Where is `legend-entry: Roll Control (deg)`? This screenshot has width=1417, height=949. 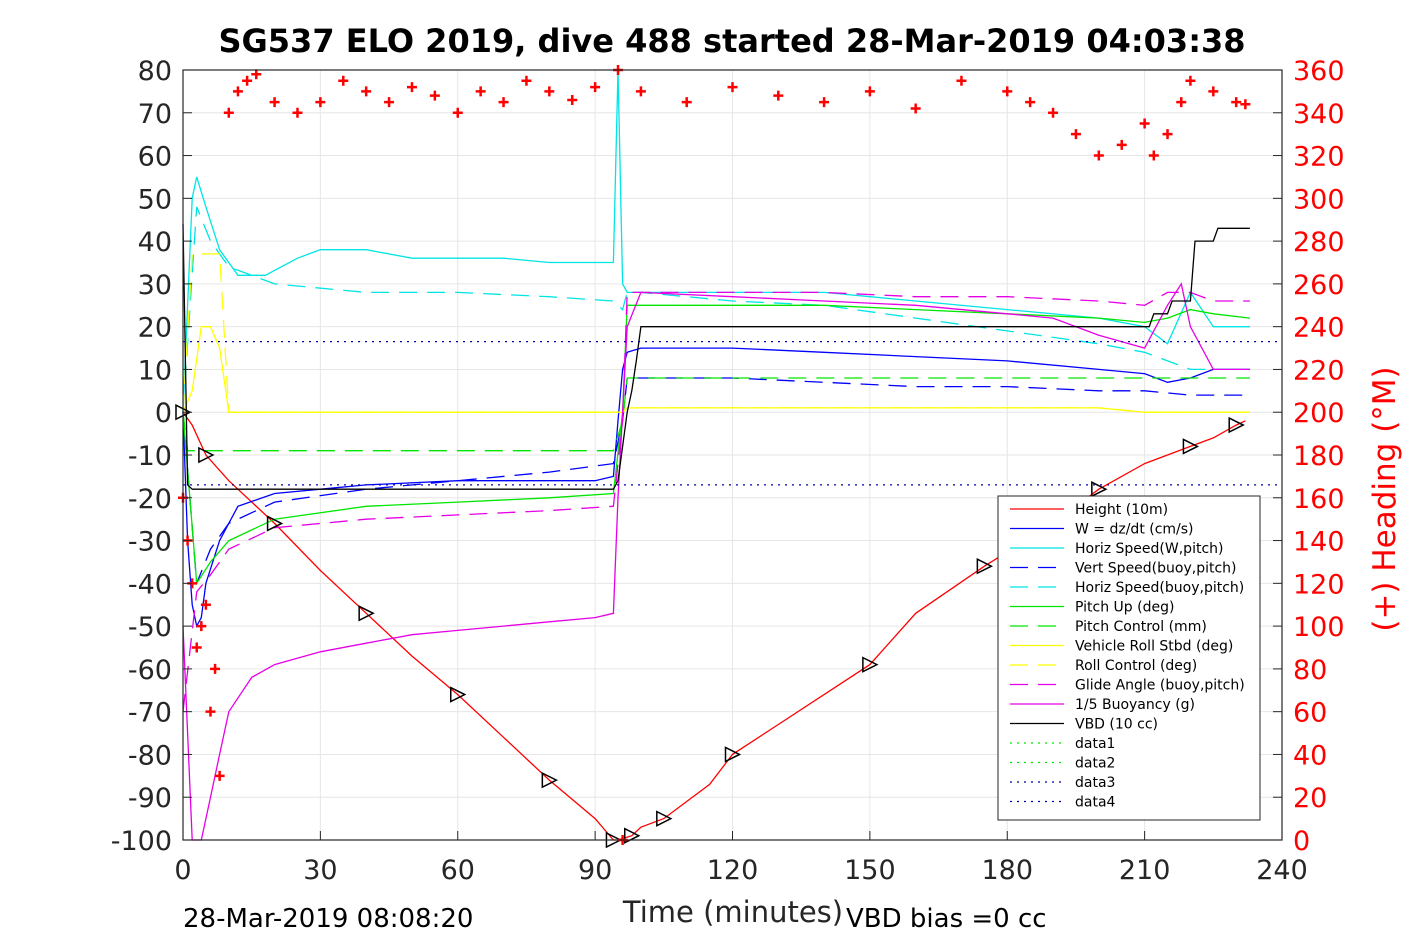
legend-entry: Roll Control (deg) is located at coordinates (1136, 666).